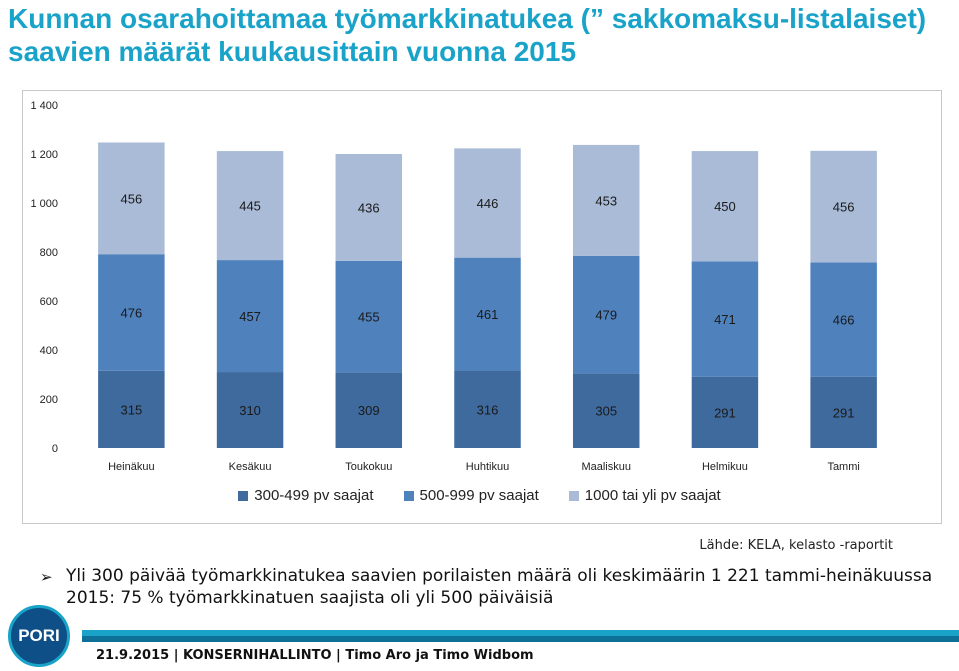  I want to click on data-label: 436, so click(369, 207).